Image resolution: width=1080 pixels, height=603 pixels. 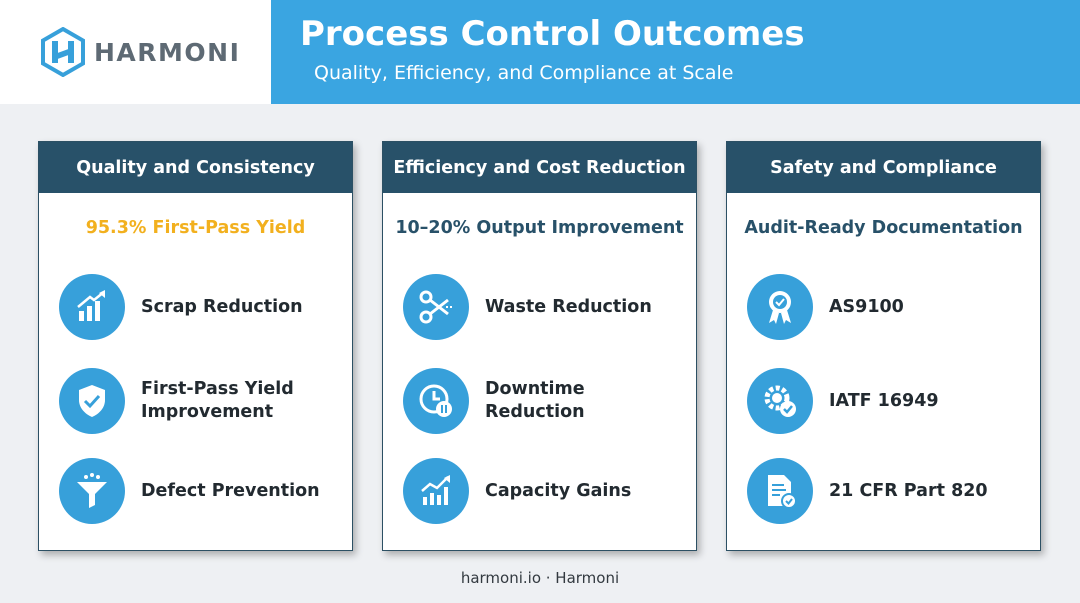 I want to click on clock-pause-icon, so click(x=436, y=401).